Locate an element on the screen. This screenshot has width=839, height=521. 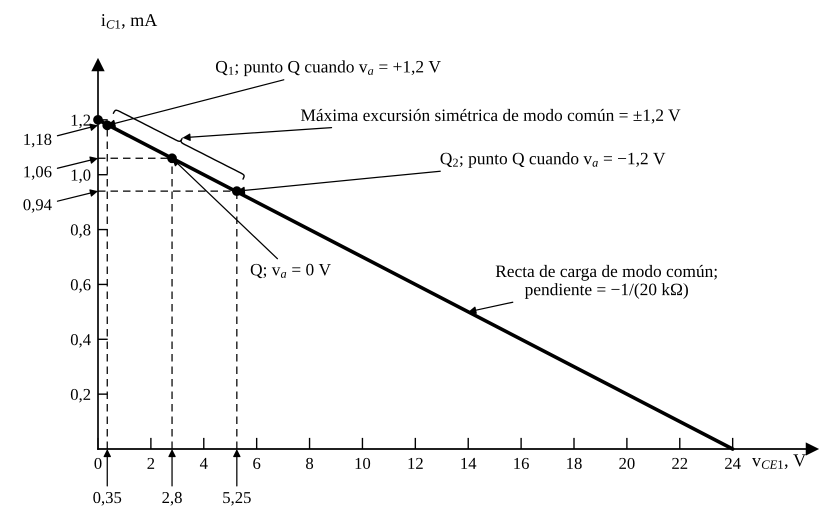
x-tick-label: 22 is located at coordinates (680, 463).